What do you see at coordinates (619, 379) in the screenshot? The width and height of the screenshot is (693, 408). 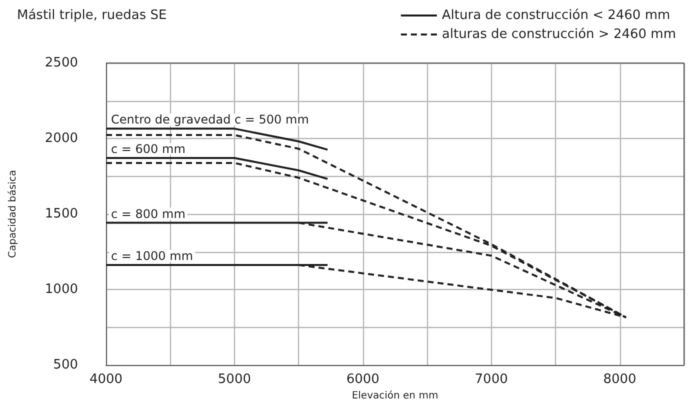 I see `x-tick-label: 8000` at bounding box center [619, 379].